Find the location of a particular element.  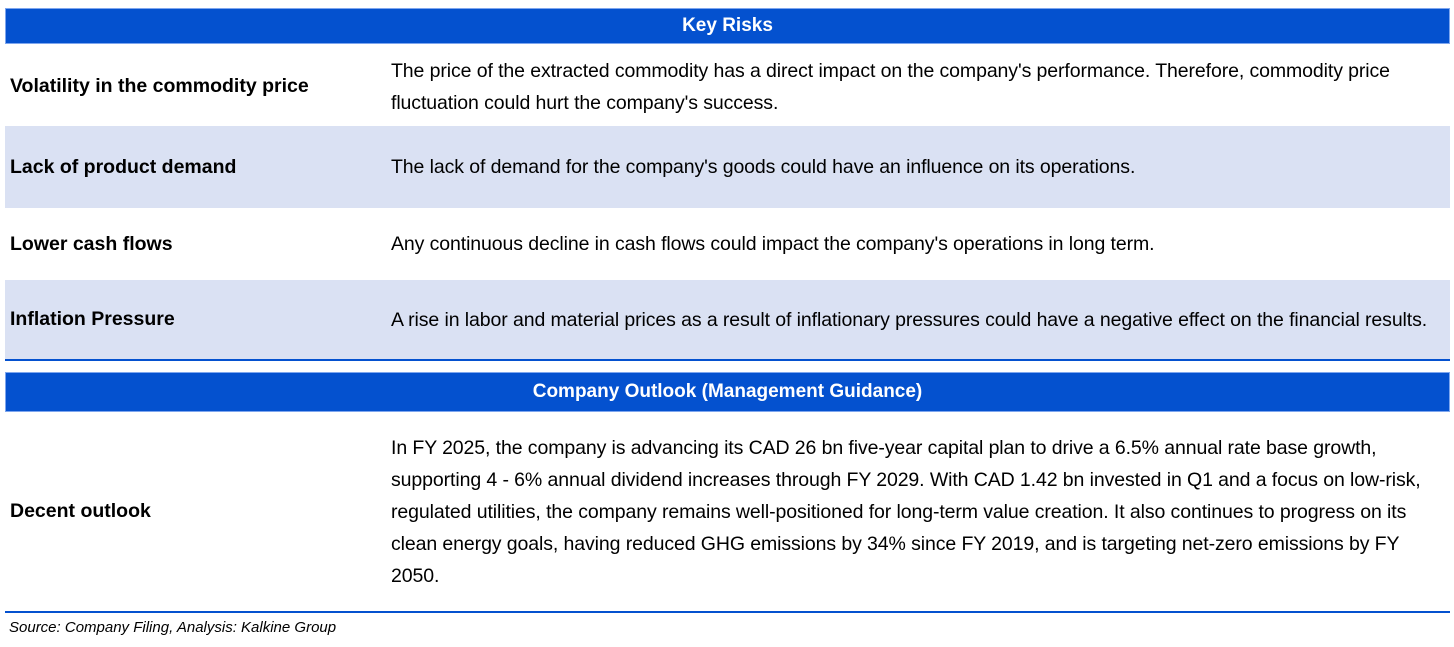

risk-label: Lower cash flows is located at coordinates (91, 243).